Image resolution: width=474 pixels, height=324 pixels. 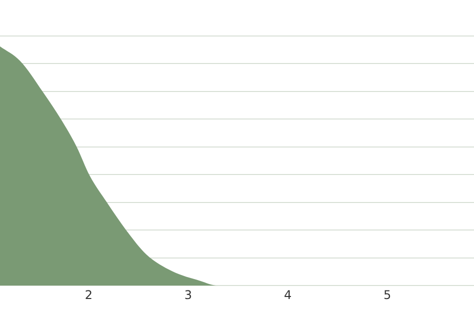 I want to click on x-tick-label: 4, so click(x=288, y=295).